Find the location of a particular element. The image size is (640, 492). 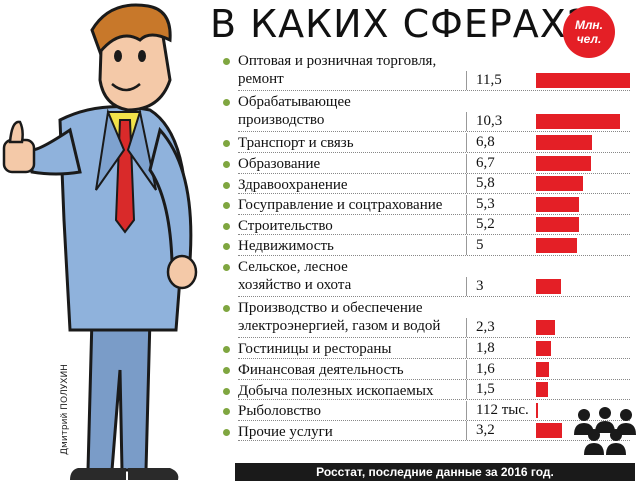

value-label: 5,2 is located at coordinates (485, 224).